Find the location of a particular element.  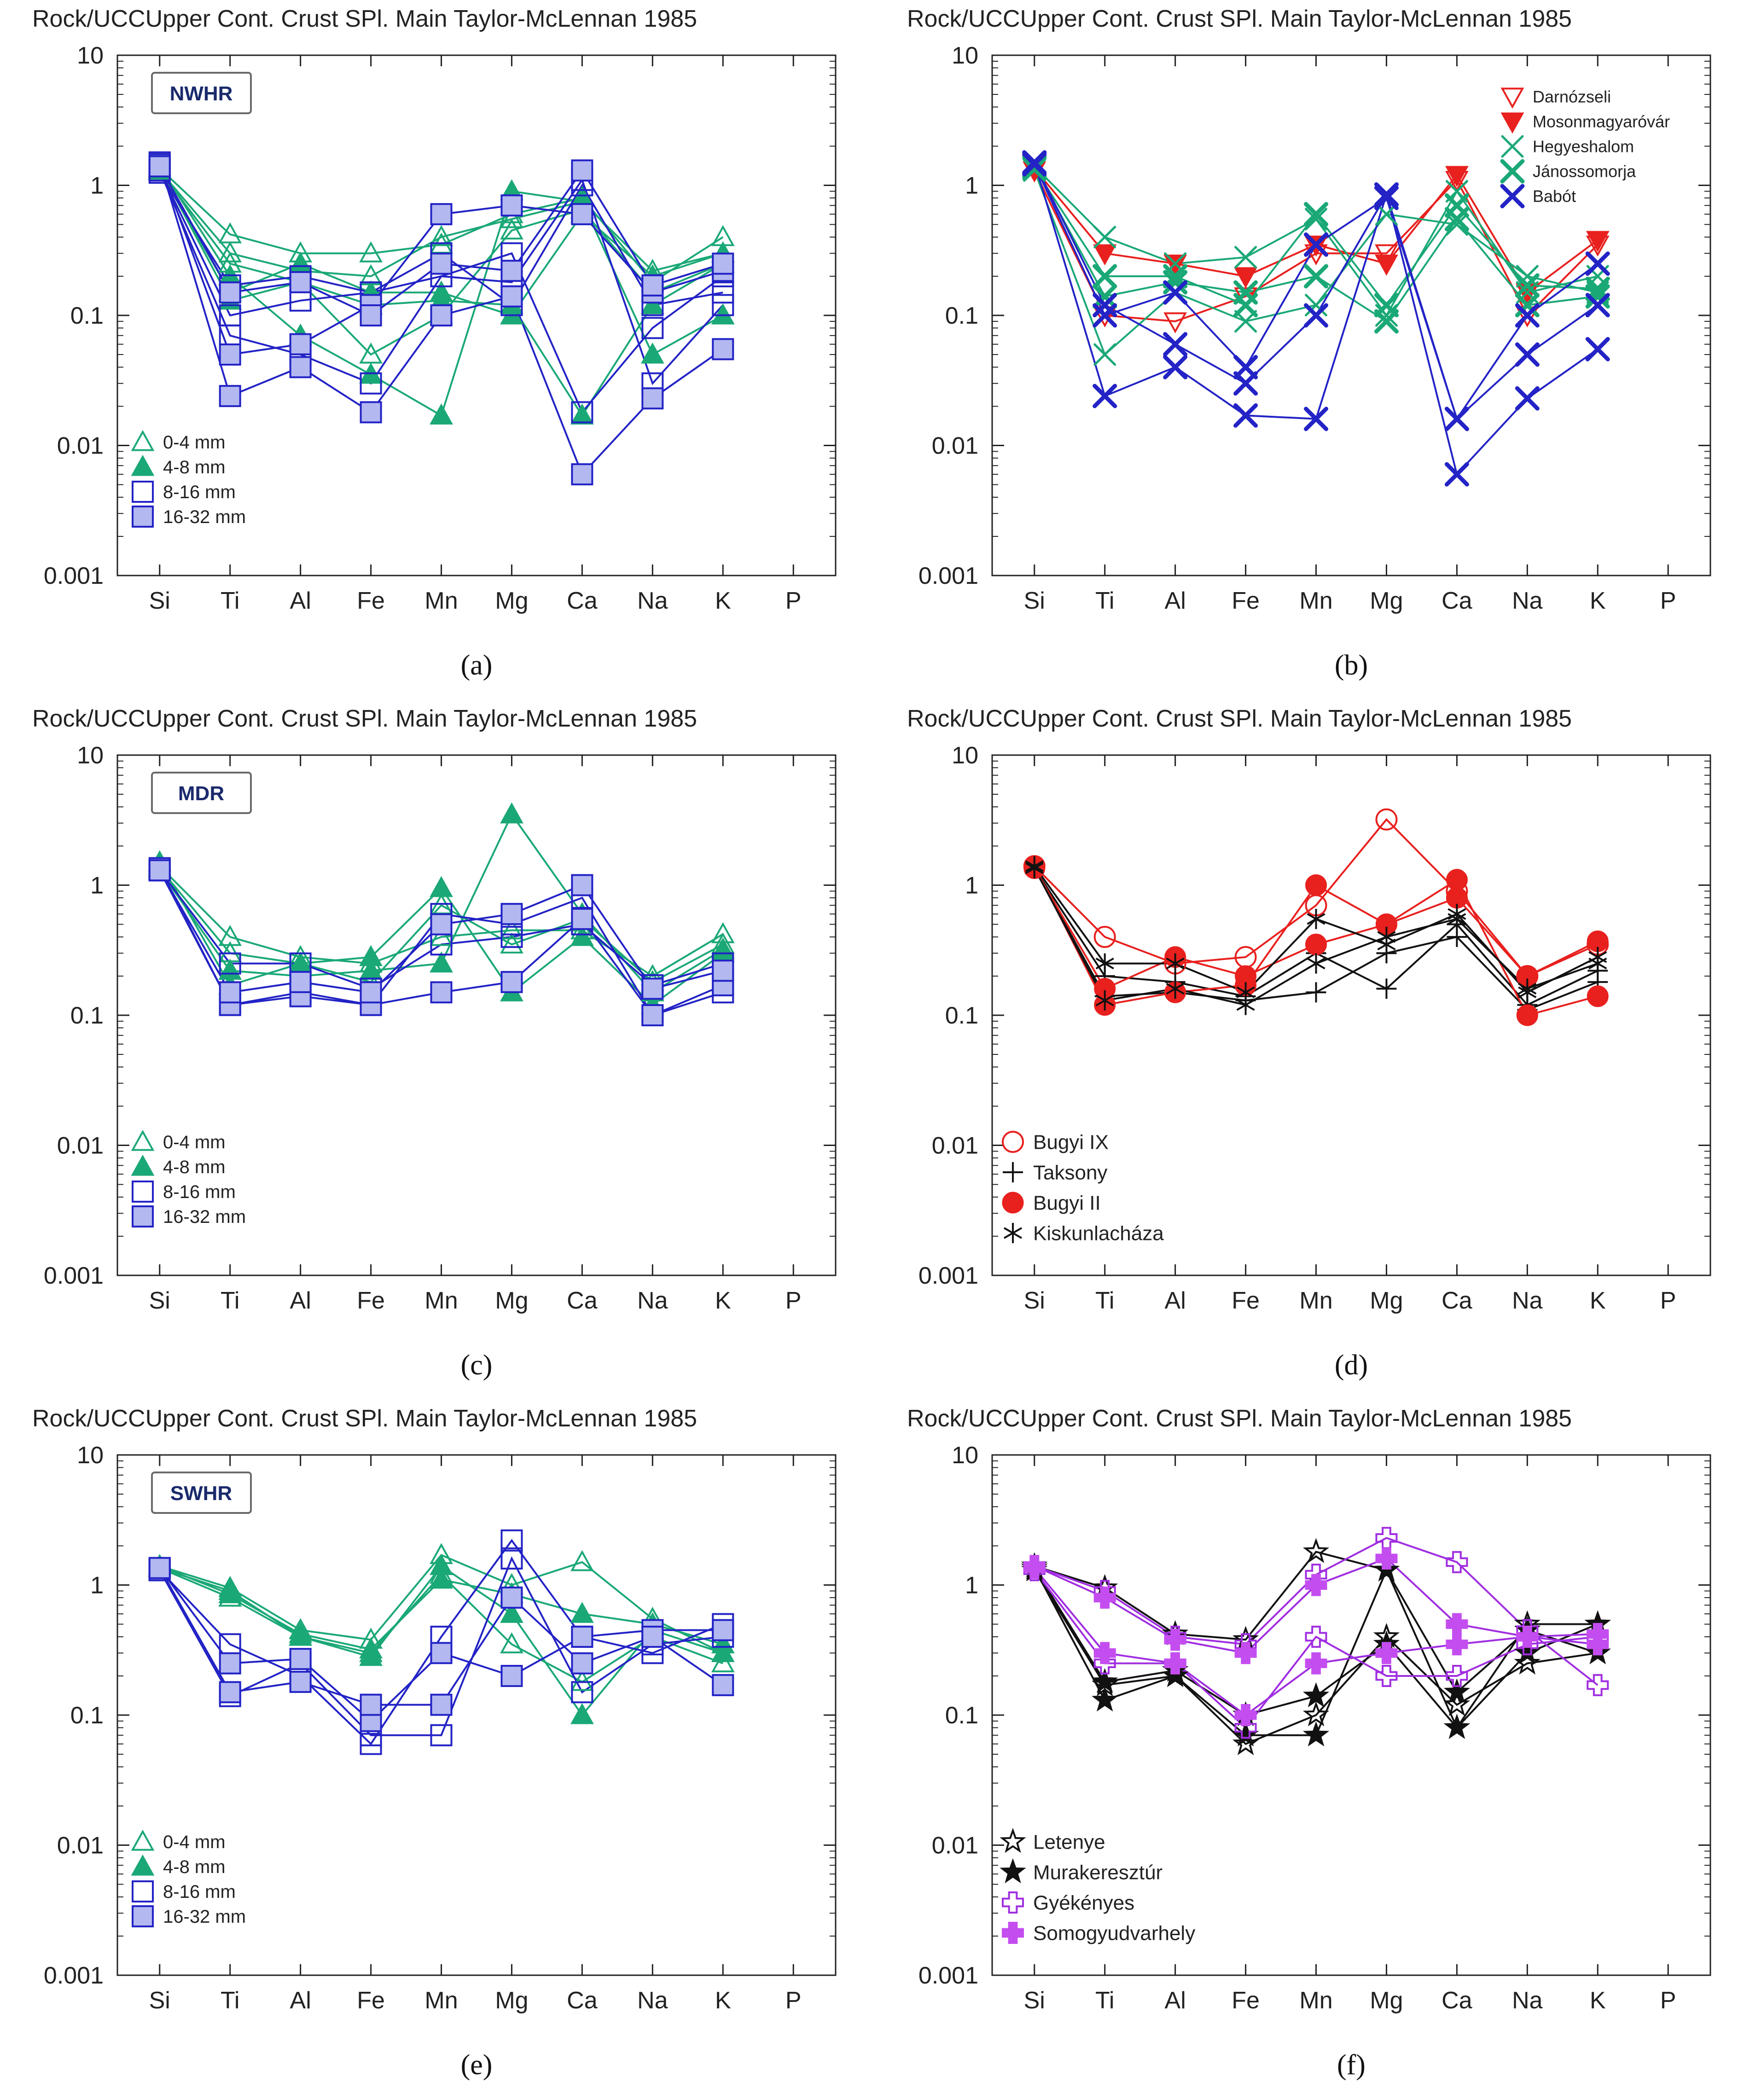

region-label-box is located at coordinates (201, 1493).